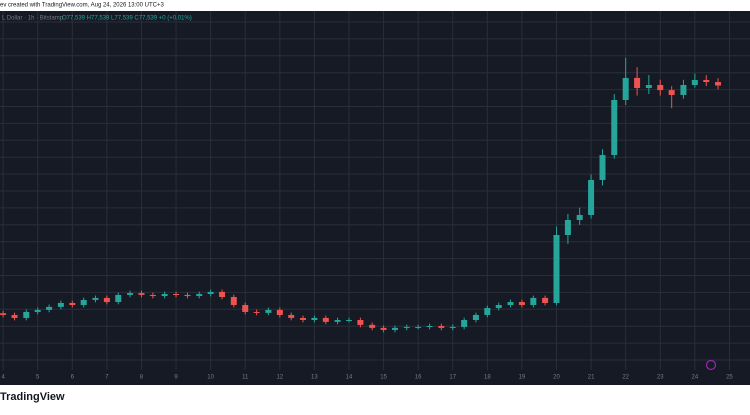 The image size is (750, 415). I want to click on x-tick-label: 14, so click(349, 378).